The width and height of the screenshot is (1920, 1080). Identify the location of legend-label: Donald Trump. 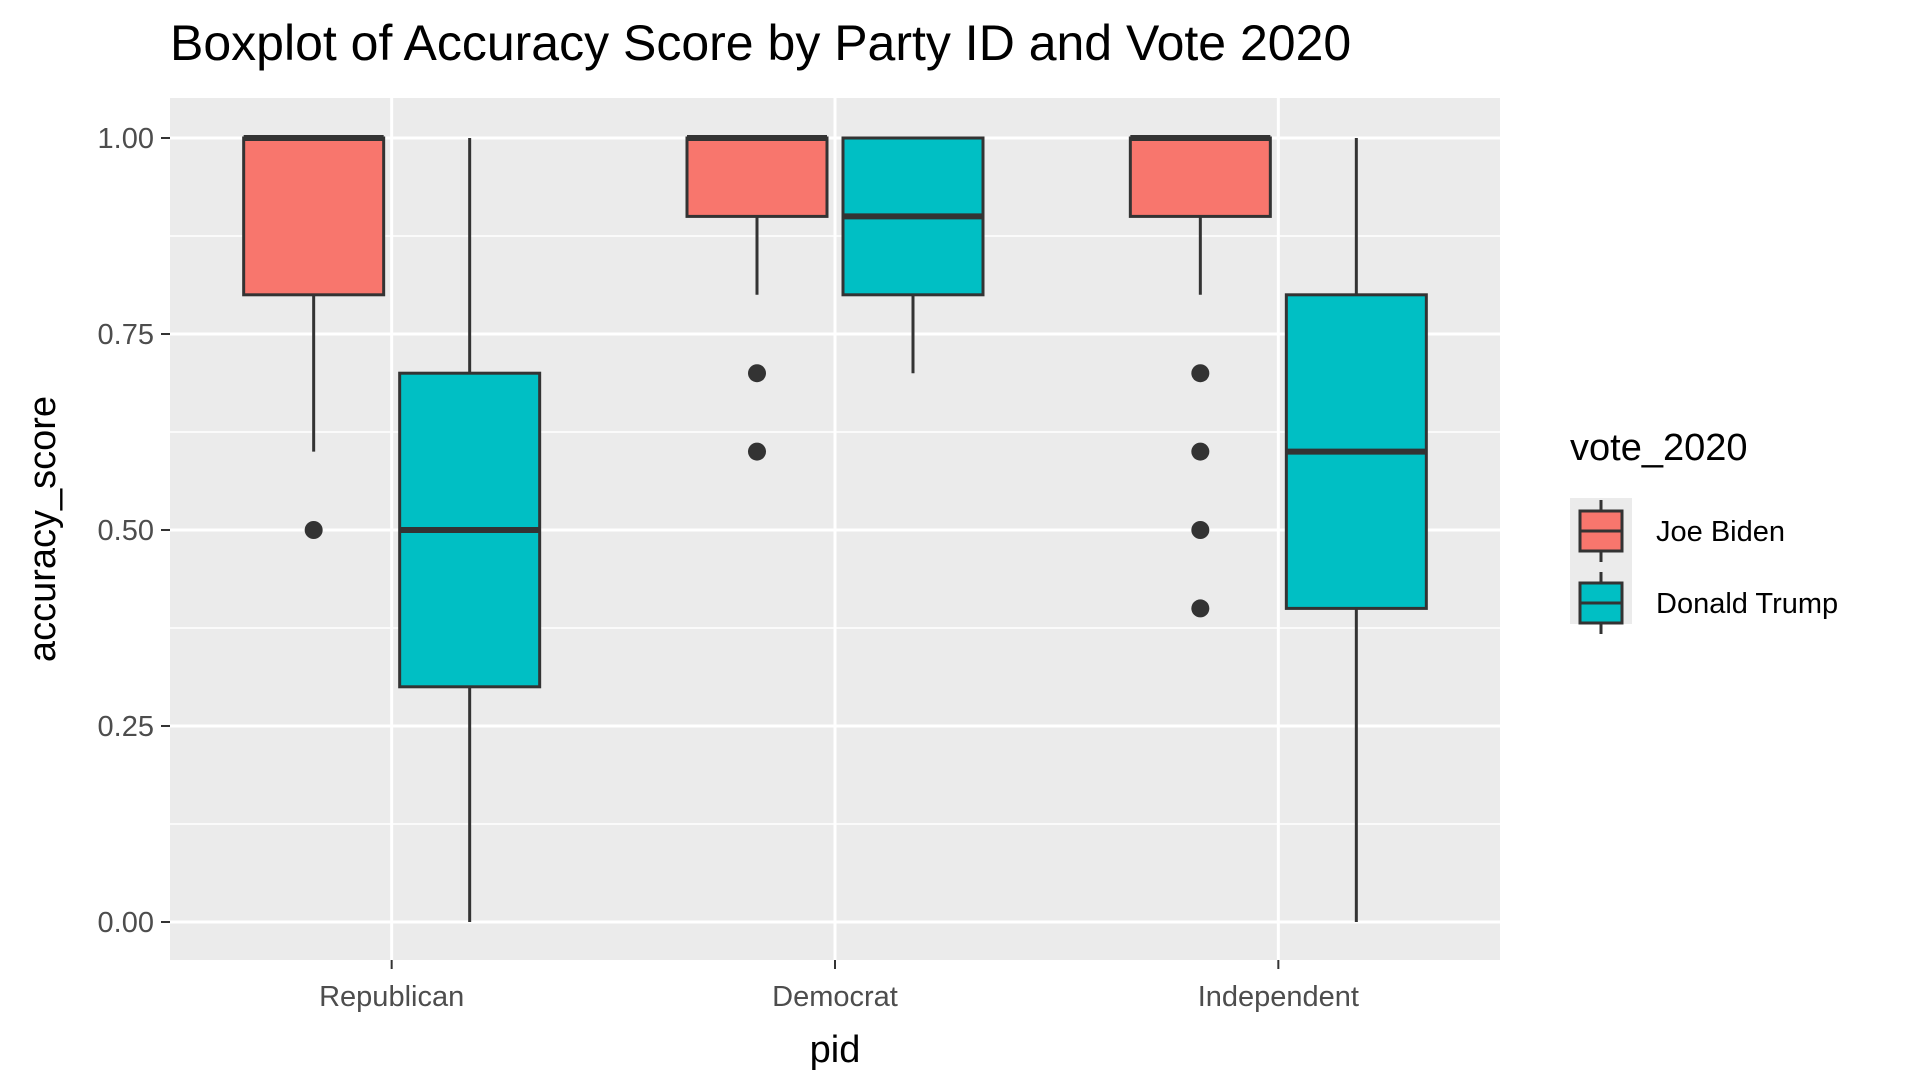
(1747, 604).